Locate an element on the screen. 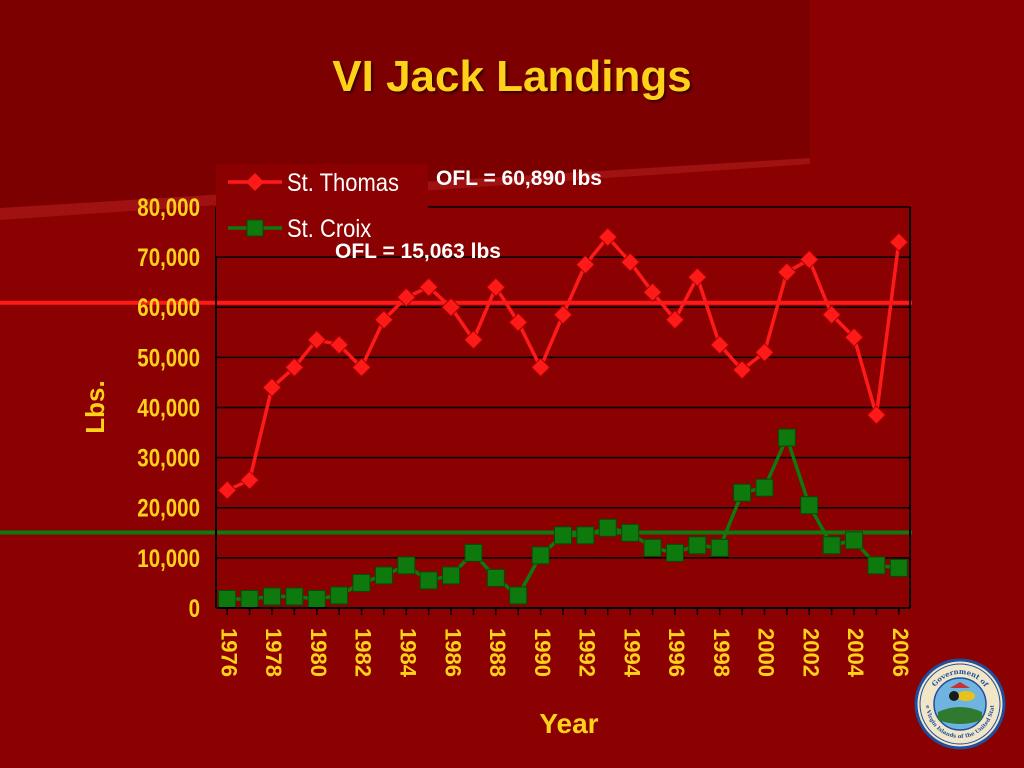 The width and height of the screenshot is (1024, 768). series-line-st-croix is located at coordinates (563, 518).